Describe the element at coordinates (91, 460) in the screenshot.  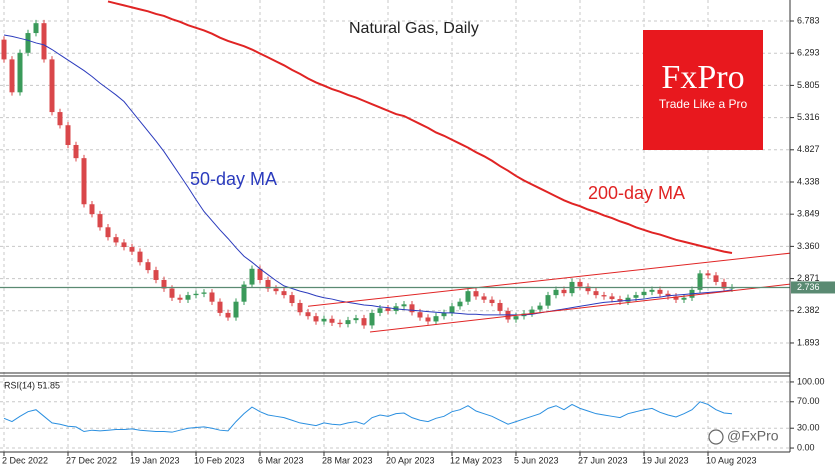
I see `x-tick-label: 27 Dec 2022` at that location.